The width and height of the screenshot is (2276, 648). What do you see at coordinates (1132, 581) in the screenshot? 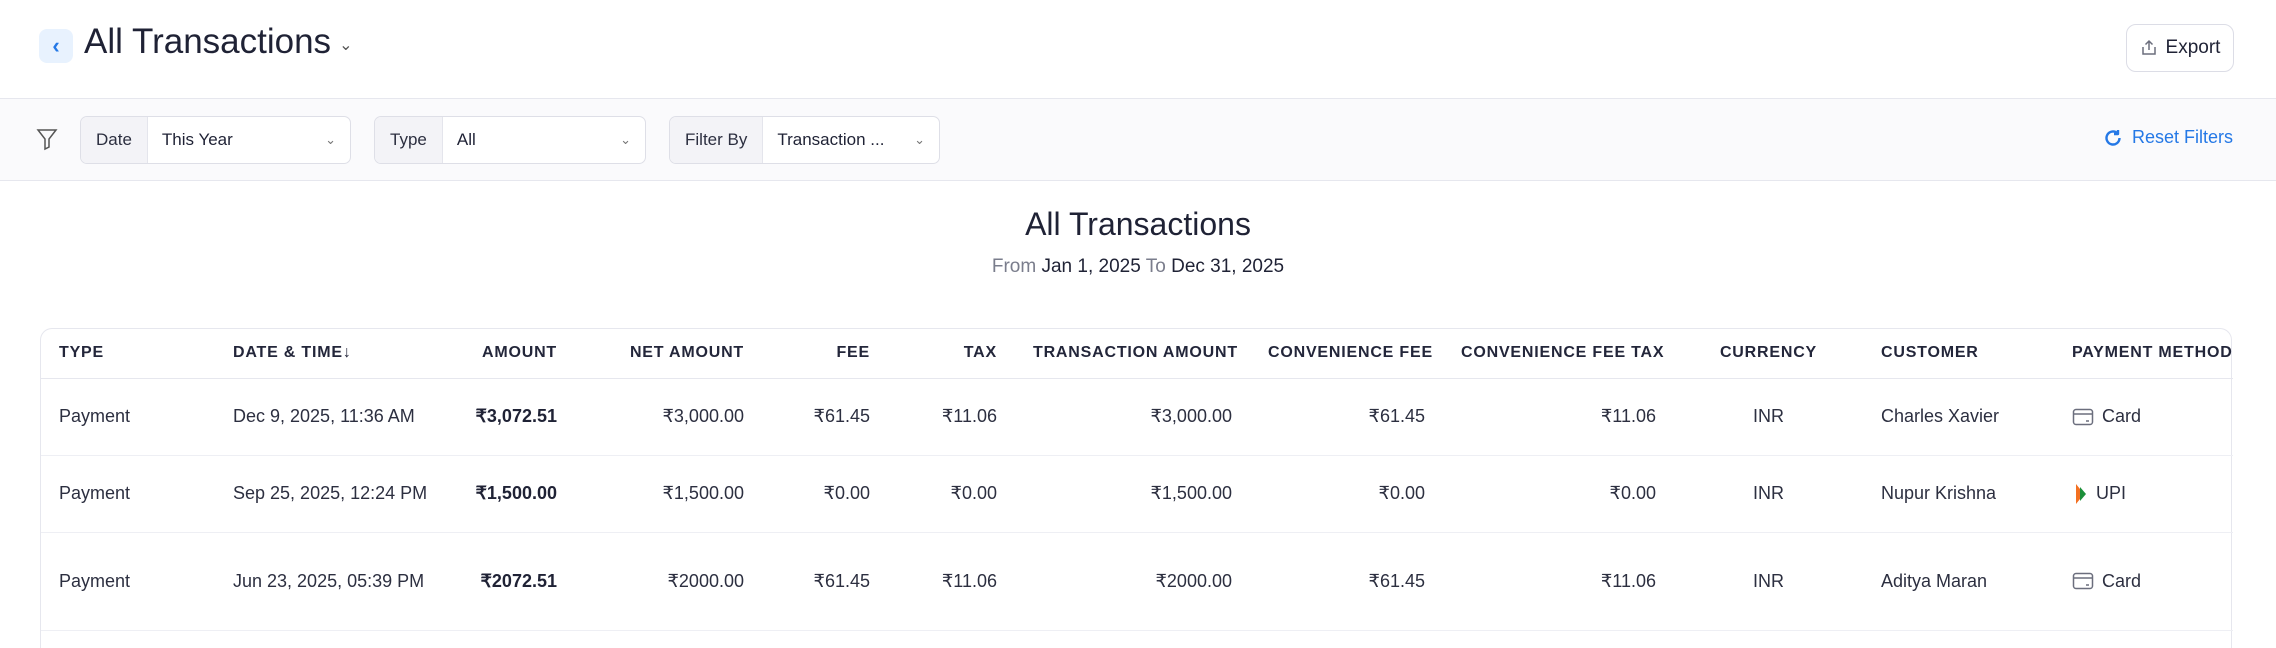
I see `cell-txn: ₹2000.00` at bounding box center [1132, 581].